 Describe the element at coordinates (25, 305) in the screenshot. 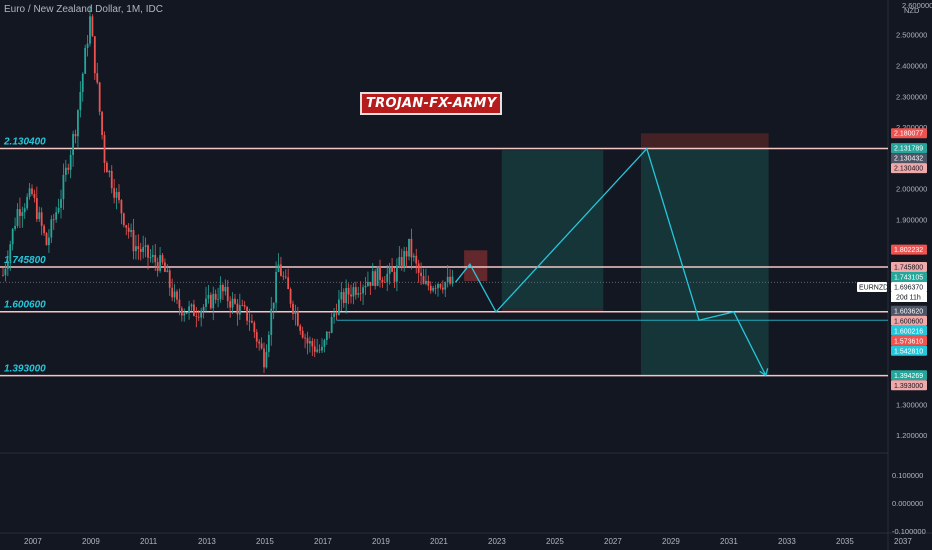

I see `level-label-3: 1.600600` at that location.